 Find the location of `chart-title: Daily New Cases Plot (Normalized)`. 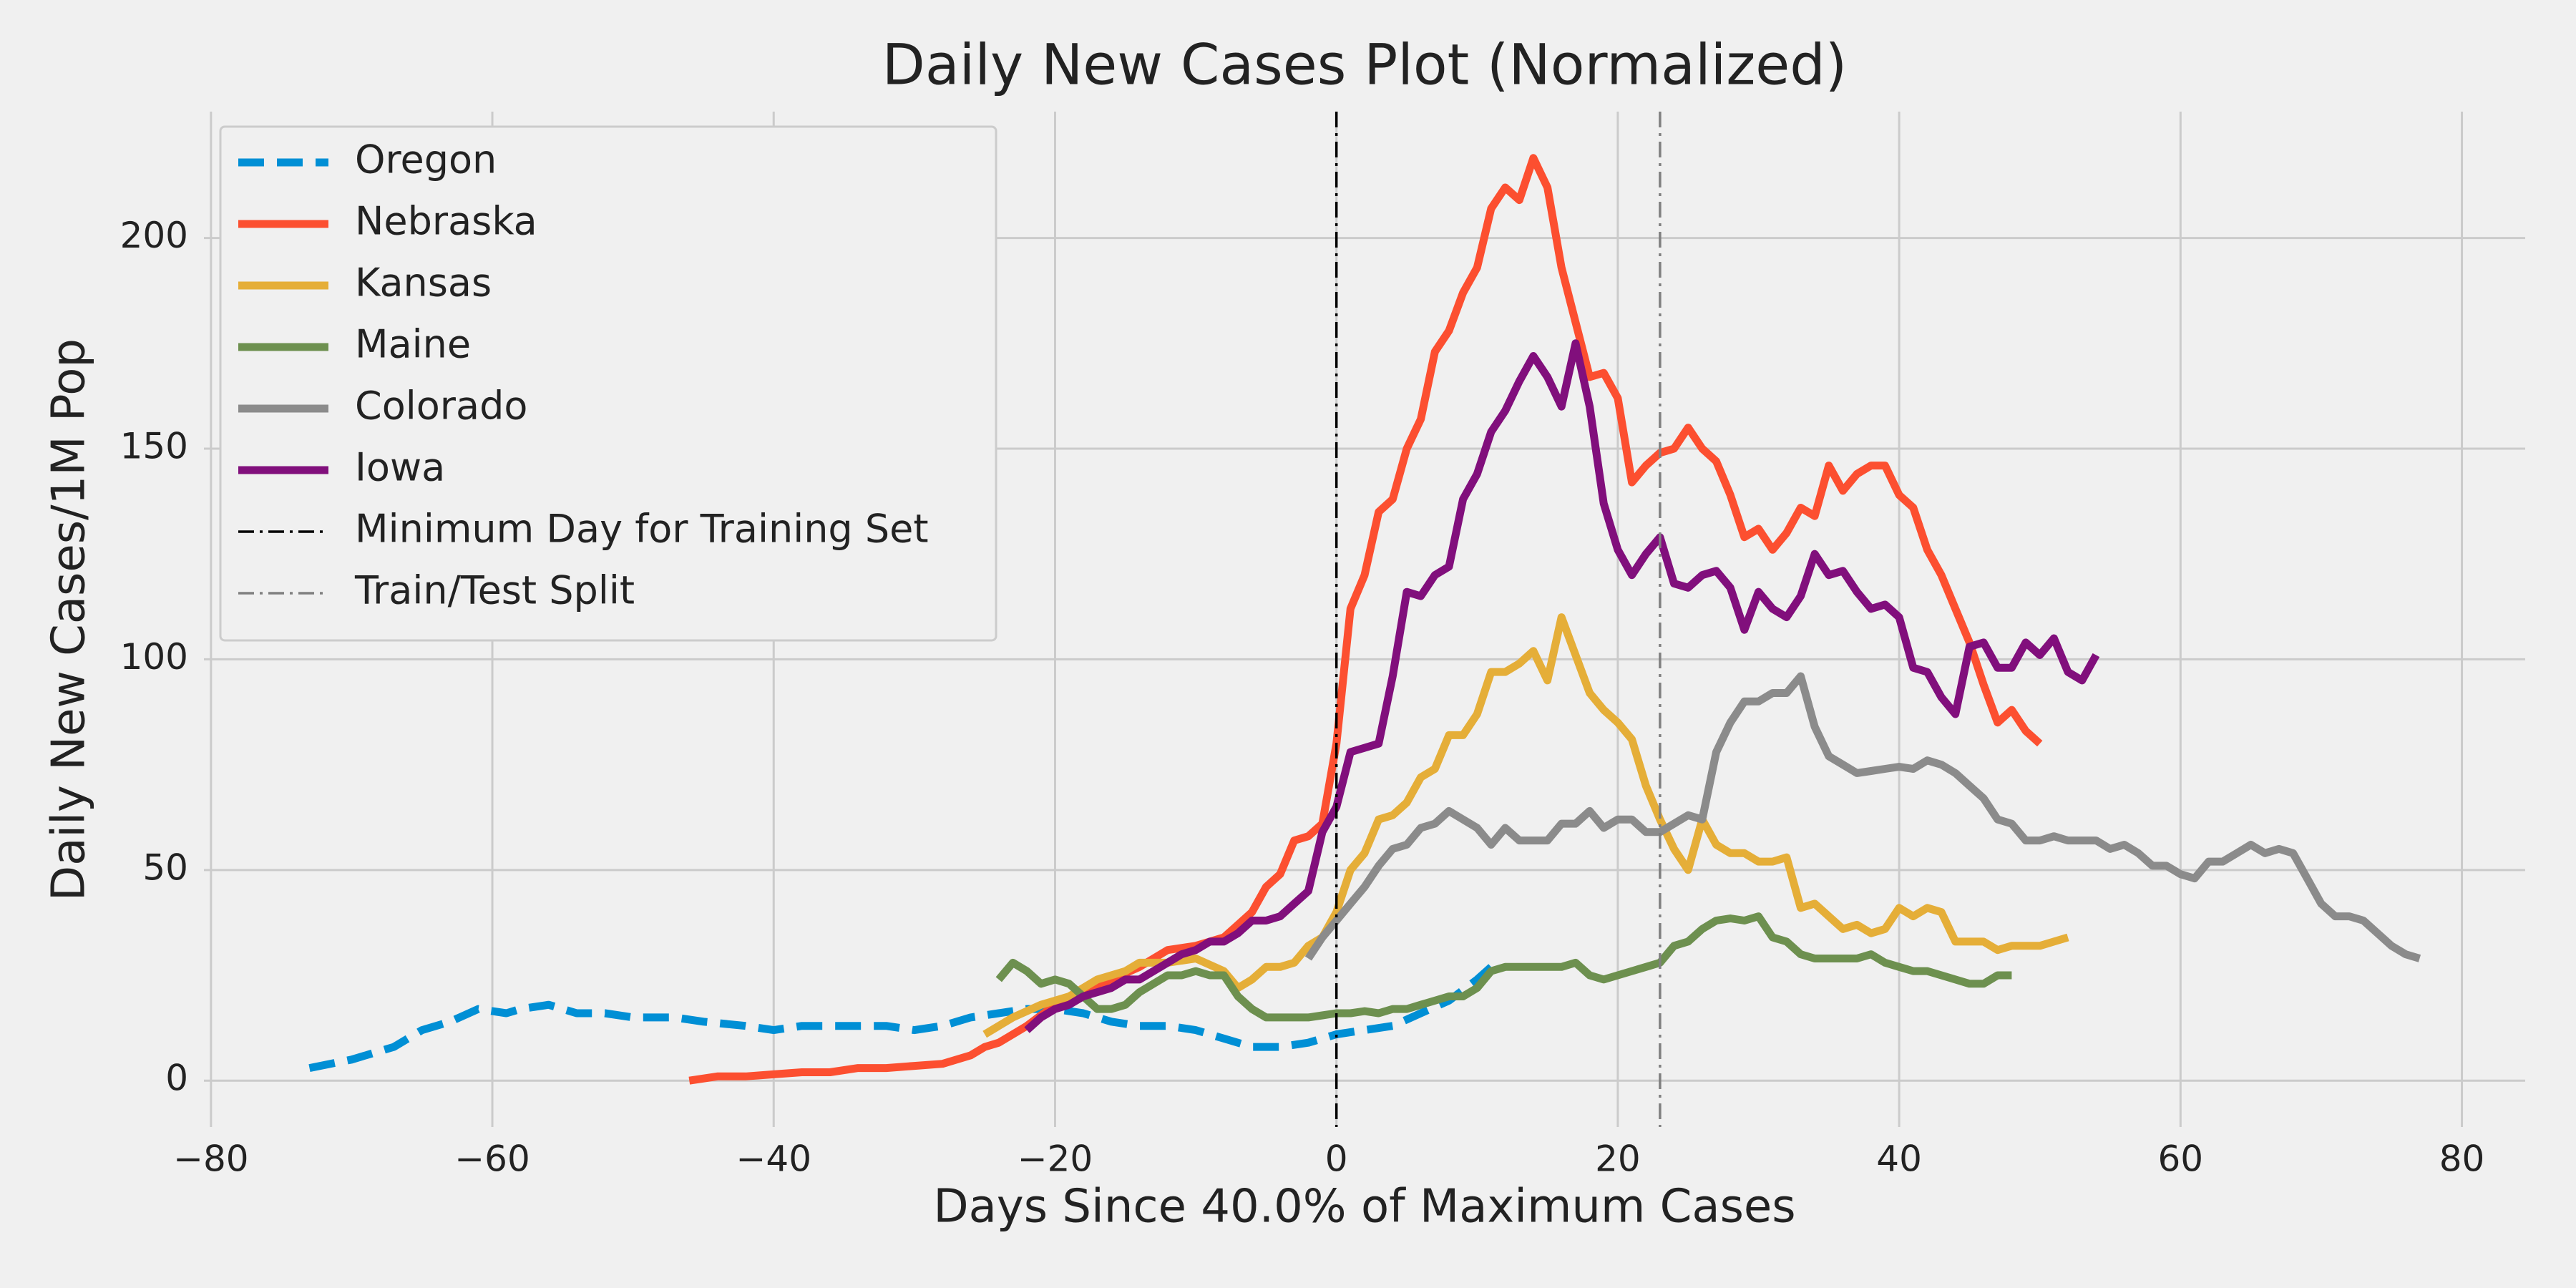

chart-title: Daily New Cases Plot (Normalized) is located at coordinates (1364, 65).